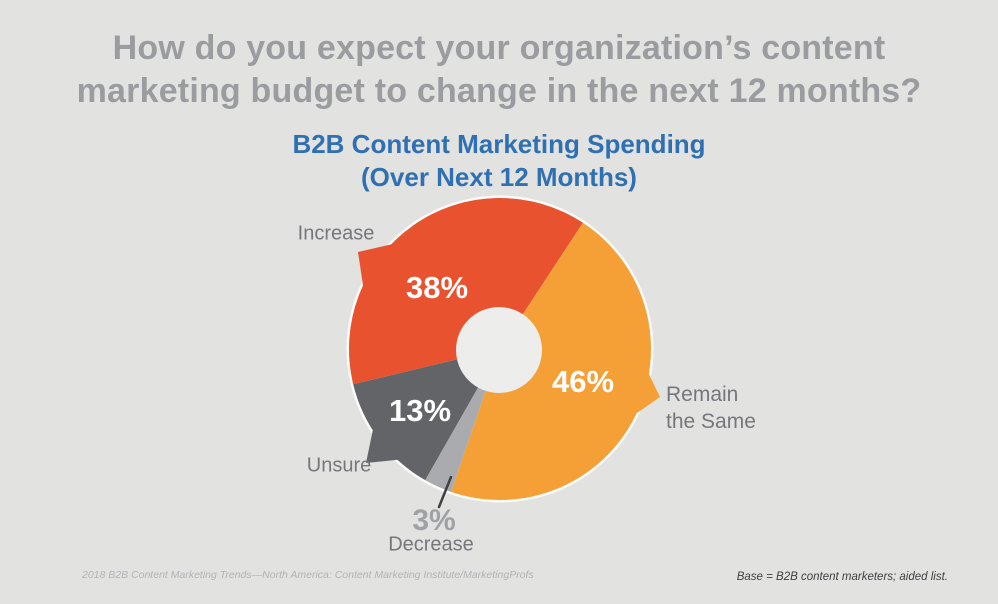 This screenshot has height=604, width=998. What do you see at coordinates (499, 176) in the screenshot?
I see `chart-title-line2: (Over Next 12 Months)` at bounding box center [499, 176].